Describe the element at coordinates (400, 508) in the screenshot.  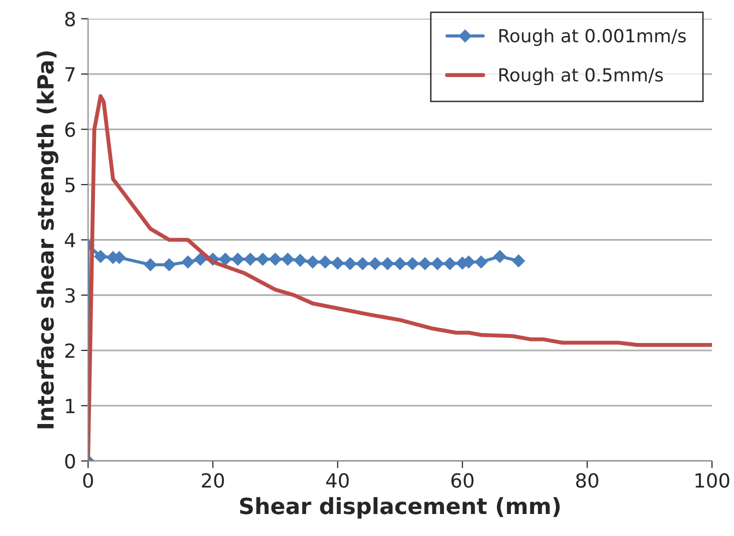
I see `x-axis-title: Shear displacement (mm)` at that location.